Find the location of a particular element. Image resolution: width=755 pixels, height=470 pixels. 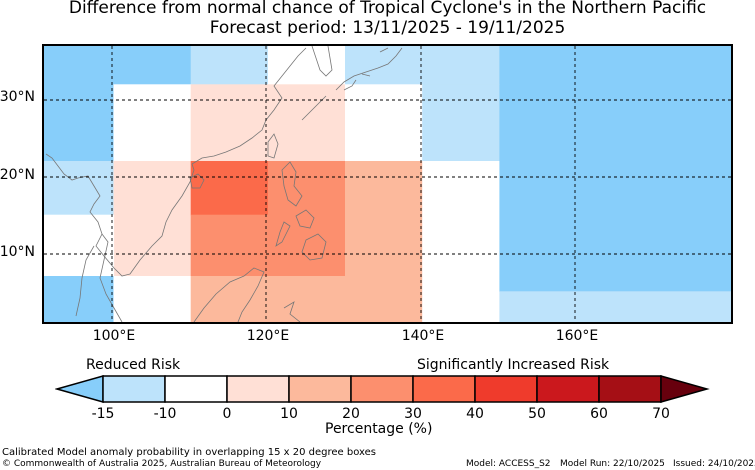

lon-label-140: 140°E is located at coordinates (423, 336).